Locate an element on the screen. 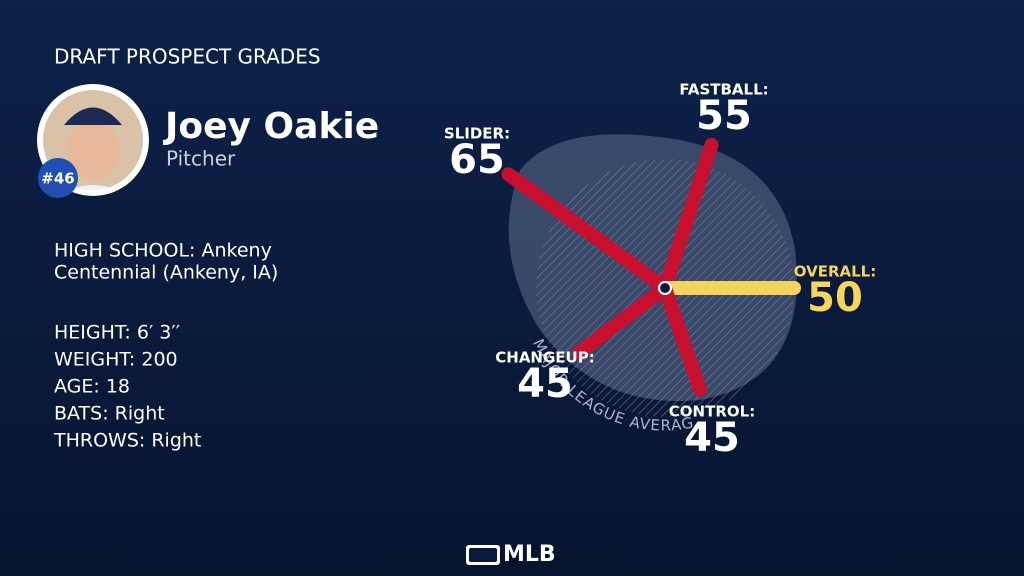 The width and height of the screenshot is (1024, 576). stat-line: WEIGHT: 200 is located at coordinates (116, 360).